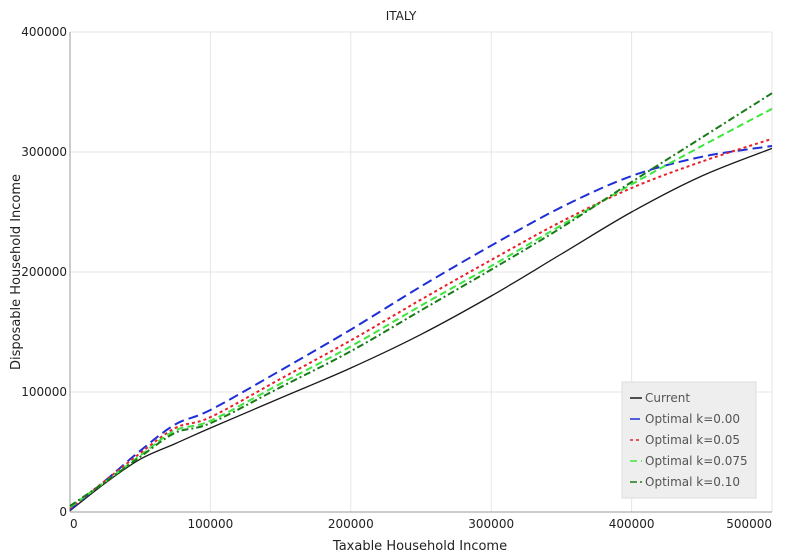 Image resolution: width=795 pixels, height=556 pixels. Describe the element at coordinates (421, 524) in the screenshot. I see `x-tick-labels: 0 100000 200000 300000 400000 500000` at that location.